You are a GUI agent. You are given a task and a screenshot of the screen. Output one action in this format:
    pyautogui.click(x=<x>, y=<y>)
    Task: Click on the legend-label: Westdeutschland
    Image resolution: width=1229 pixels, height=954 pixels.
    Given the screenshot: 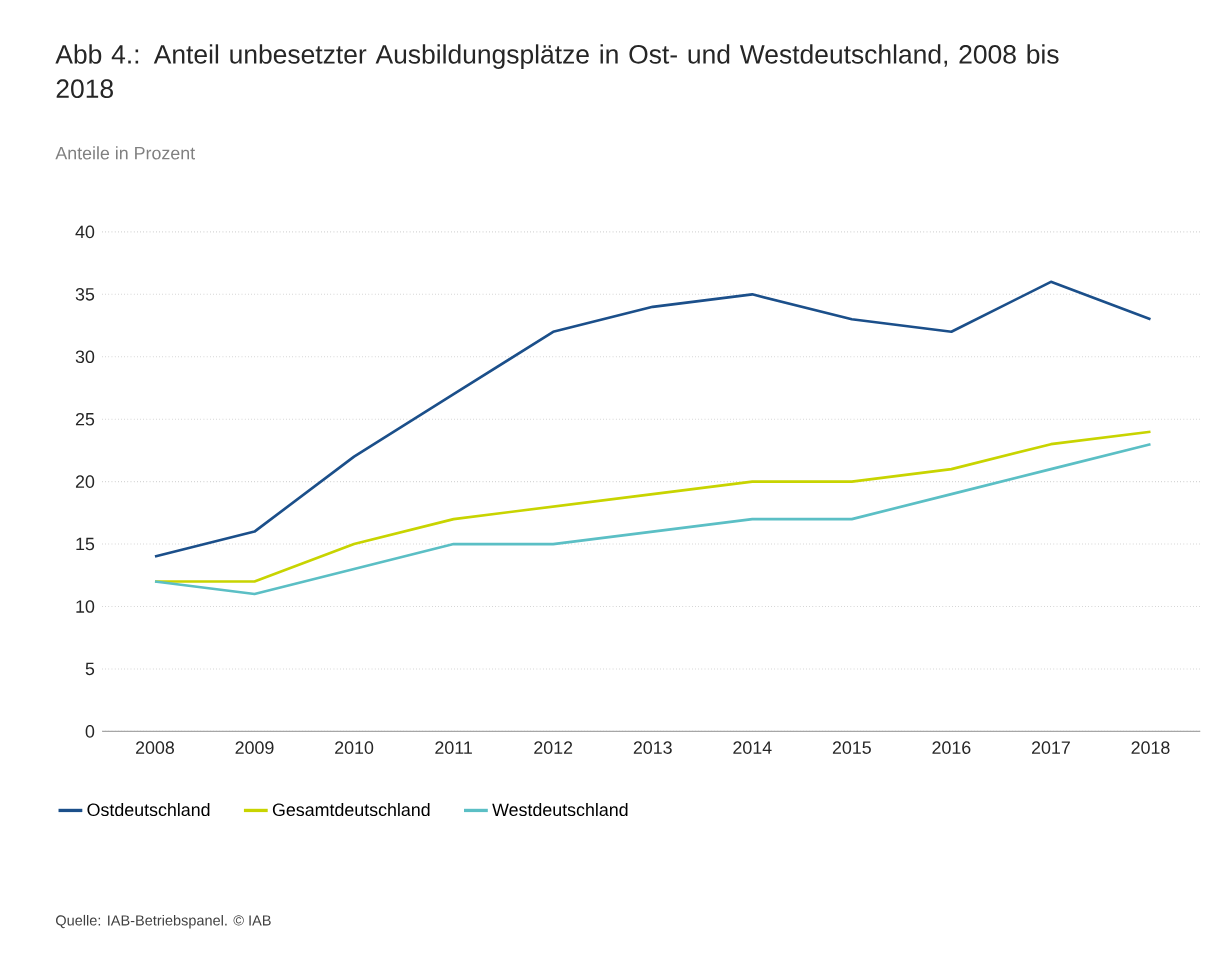 What is the action you would take?
    pyautogui.click(x=560, y=809)
    